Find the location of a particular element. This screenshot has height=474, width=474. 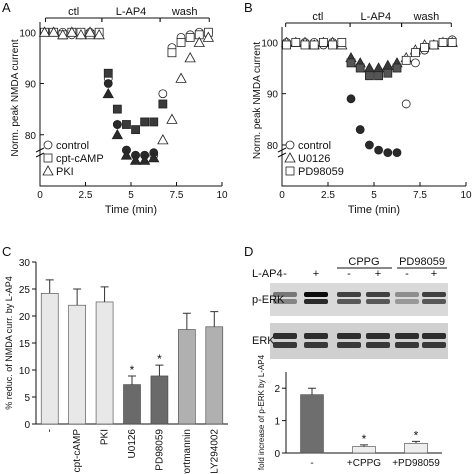

y-tick-label: 0 is located at coordinates (27, 425).